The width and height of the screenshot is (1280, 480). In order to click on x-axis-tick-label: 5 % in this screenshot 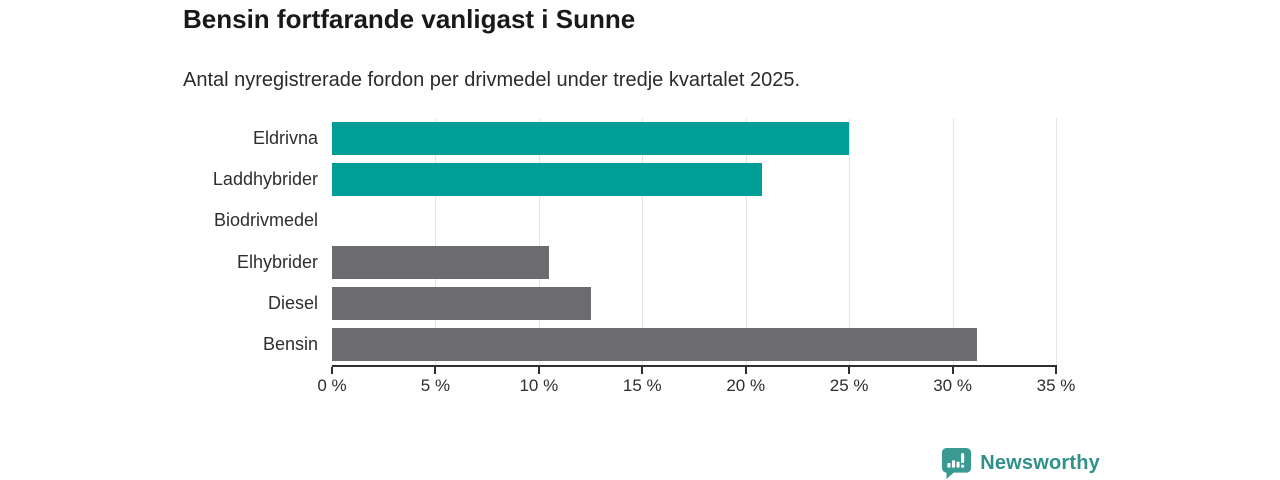, I will do `click(435, 385)`.